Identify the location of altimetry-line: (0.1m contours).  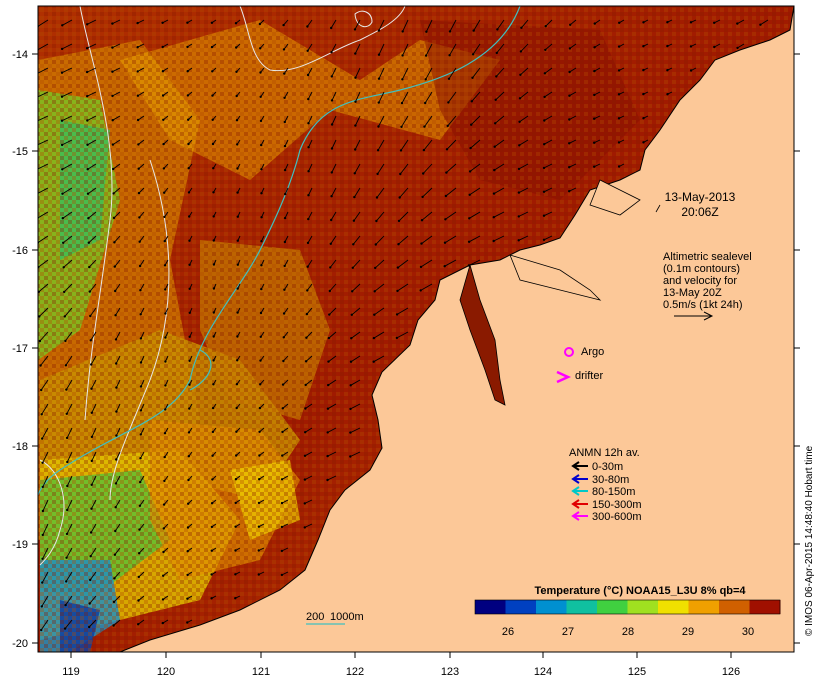
(701, 269).